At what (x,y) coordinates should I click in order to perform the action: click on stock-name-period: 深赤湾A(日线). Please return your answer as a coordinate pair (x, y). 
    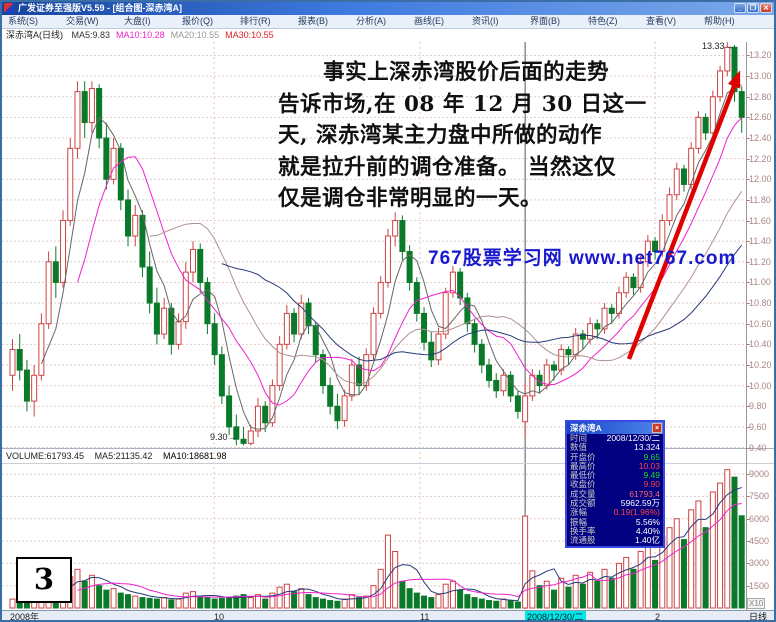
    Looking at the image, I should click on (34, 35).